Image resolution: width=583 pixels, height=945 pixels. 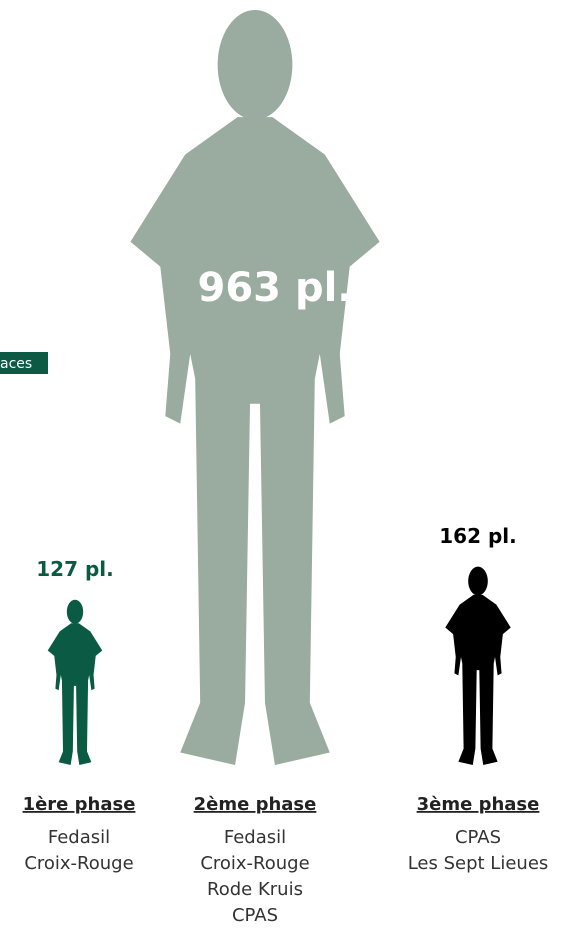 I want to click on value-label: 127 pl., so click(x=74, y=569).